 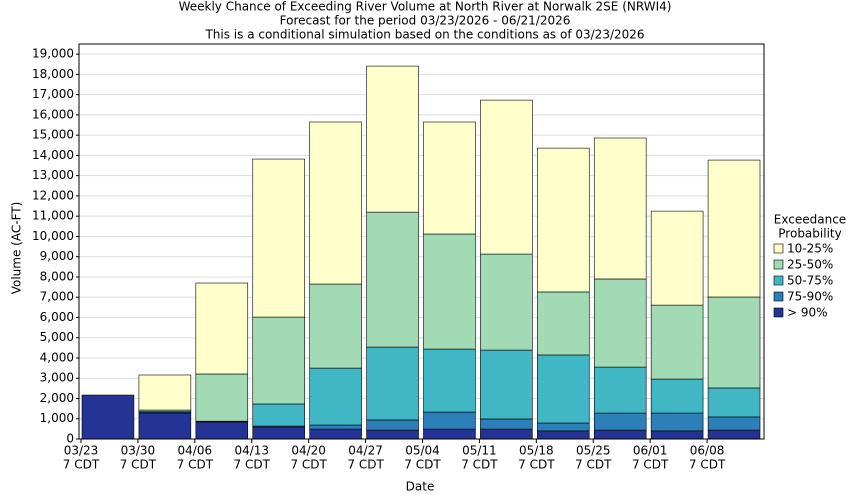 What do you see at coordinates (57, 337) in the screenshot?
I see `y-tick-label: 5,000` at bounding box center [57, 337].